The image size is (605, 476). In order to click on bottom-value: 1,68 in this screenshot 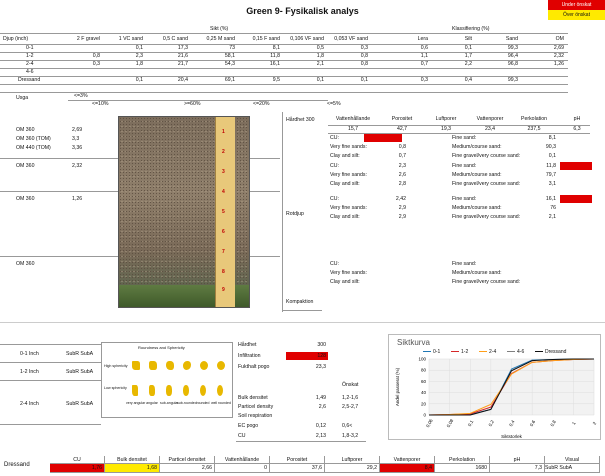, I will do `click(132, 468)`.